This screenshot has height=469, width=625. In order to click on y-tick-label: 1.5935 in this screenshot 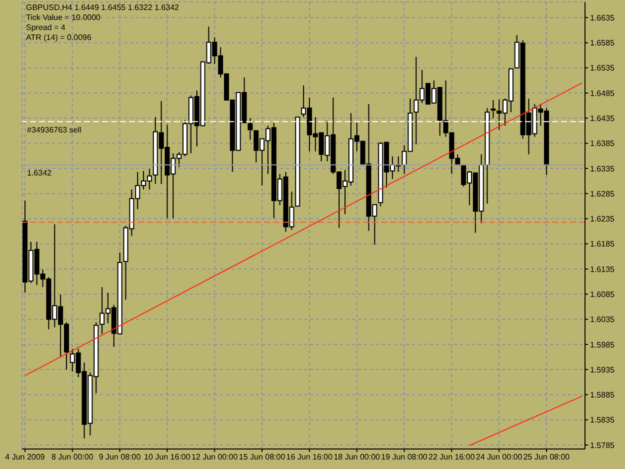, I will do `click(603, 369)`.